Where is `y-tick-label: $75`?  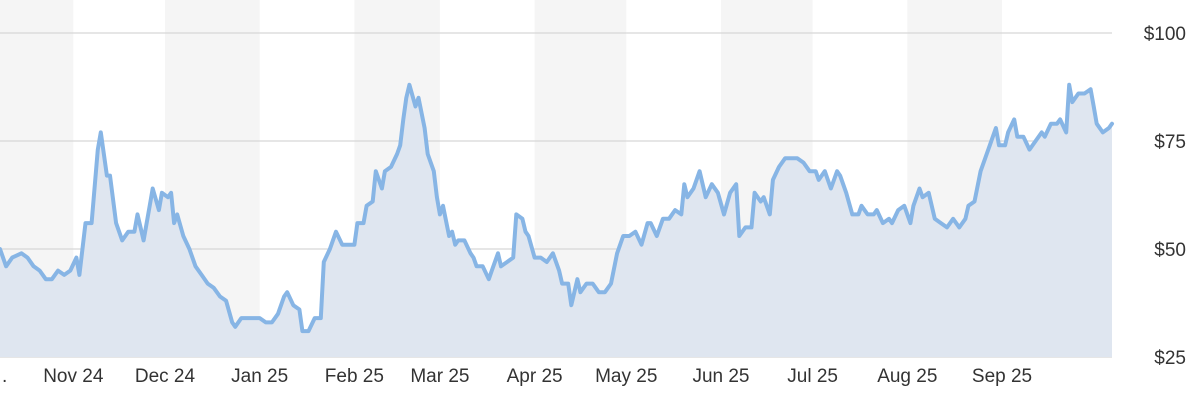 y-tick-label: $75 is located at coordinates (1170, 142).